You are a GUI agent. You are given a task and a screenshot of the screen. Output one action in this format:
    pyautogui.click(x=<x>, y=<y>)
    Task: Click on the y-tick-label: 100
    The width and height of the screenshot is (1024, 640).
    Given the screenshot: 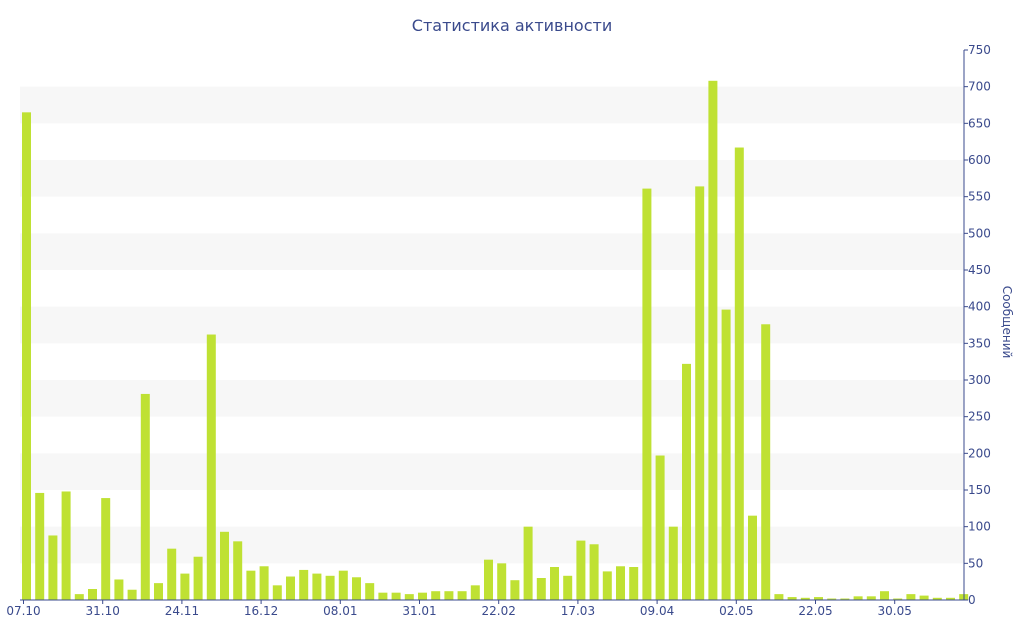 What is the action you would take?
    pyautogui.click(x=979, y=527)
    